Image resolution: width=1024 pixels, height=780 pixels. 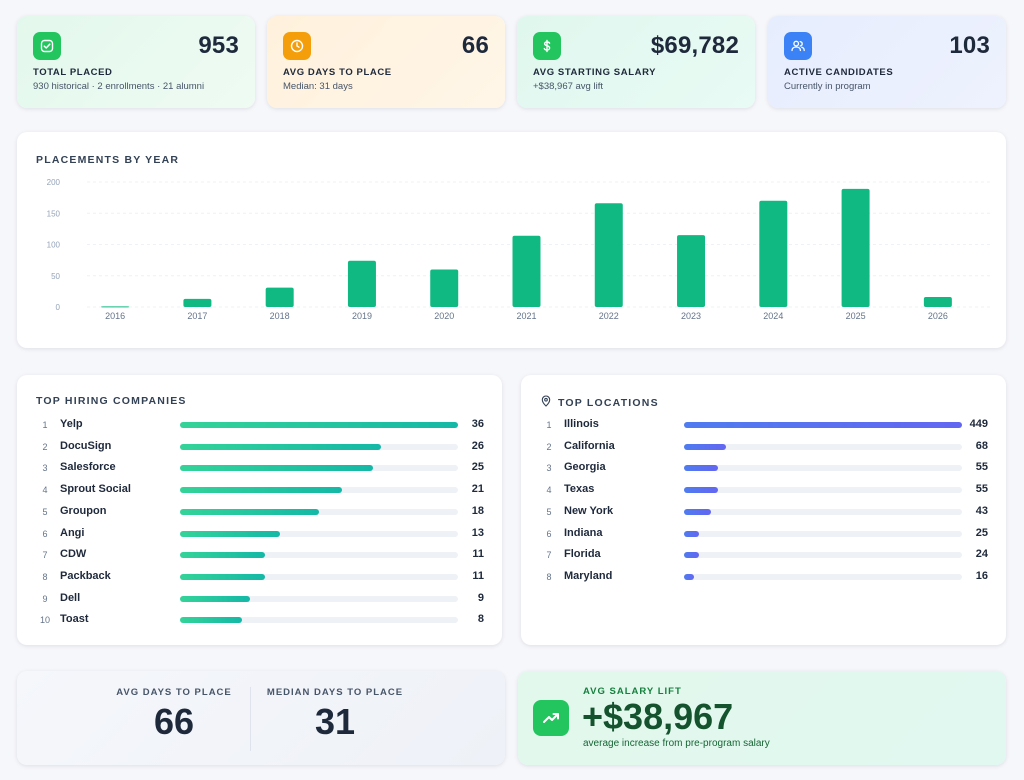 I want to click on x-tick-label: 2021, so click(x=526, y=316).